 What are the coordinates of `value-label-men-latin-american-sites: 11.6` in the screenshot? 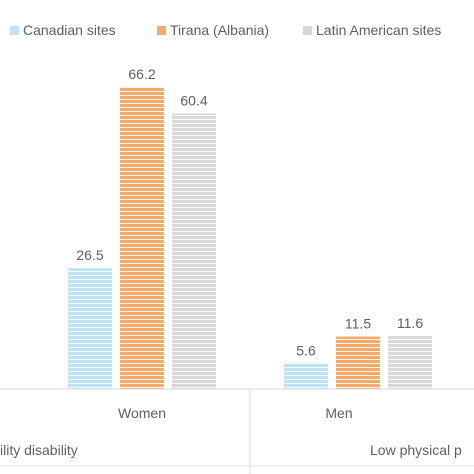 It's located at (410, 323).